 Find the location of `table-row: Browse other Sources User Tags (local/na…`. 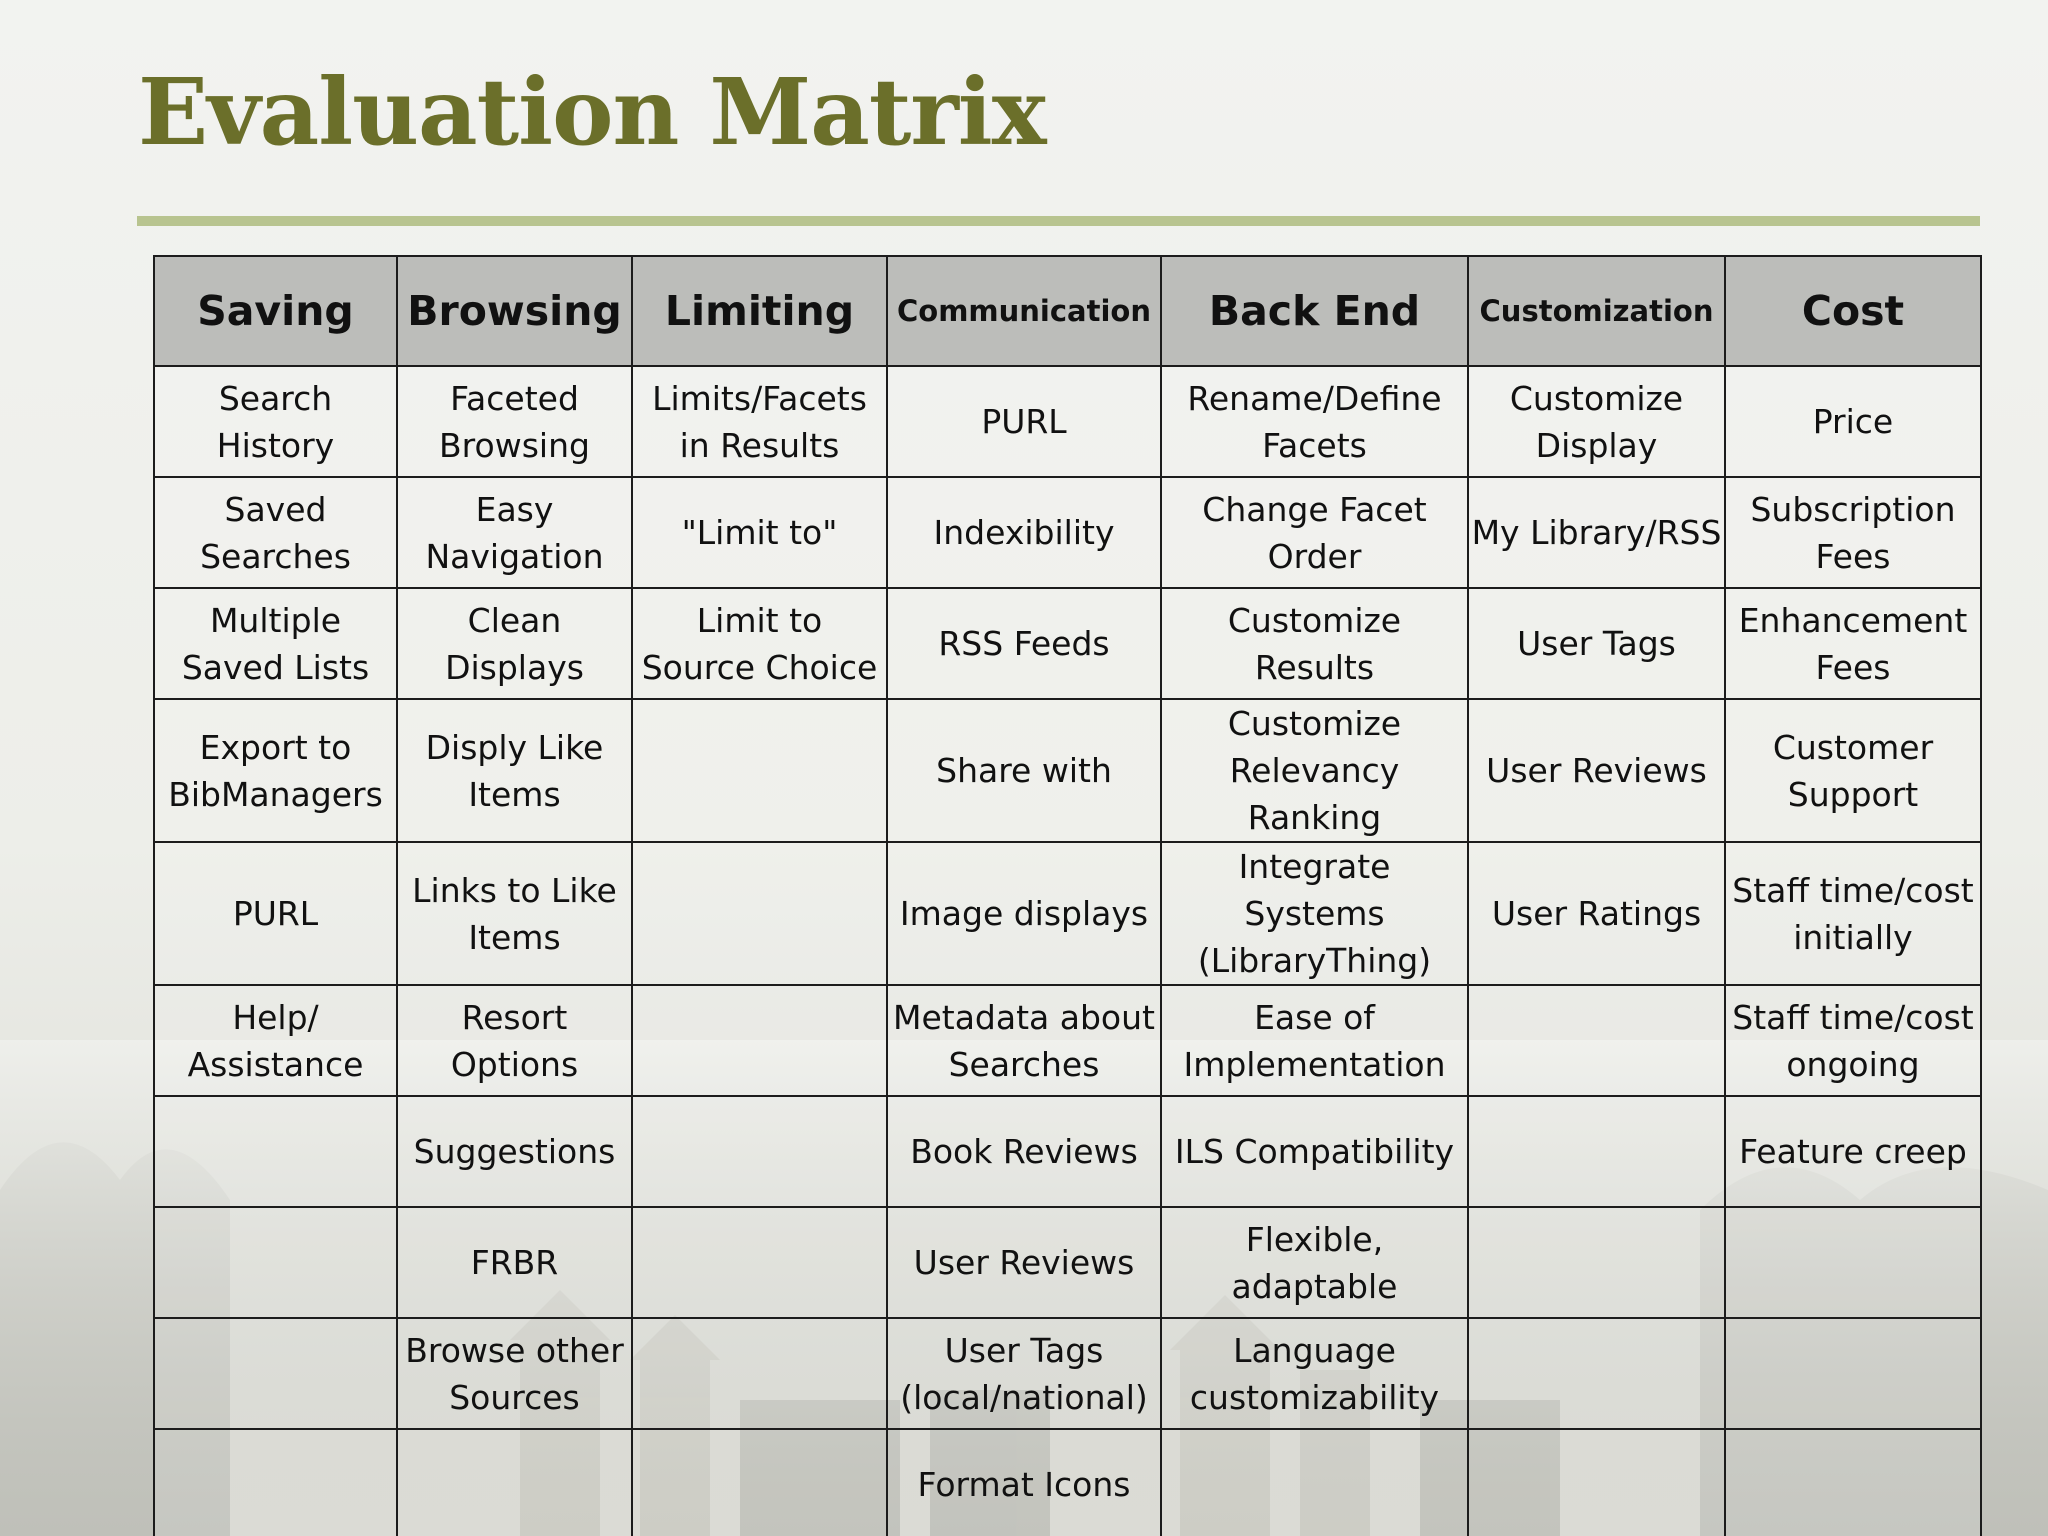

table-row: Browse other Sources User Tags (local/na… is located at coordinates (1067, 1373).